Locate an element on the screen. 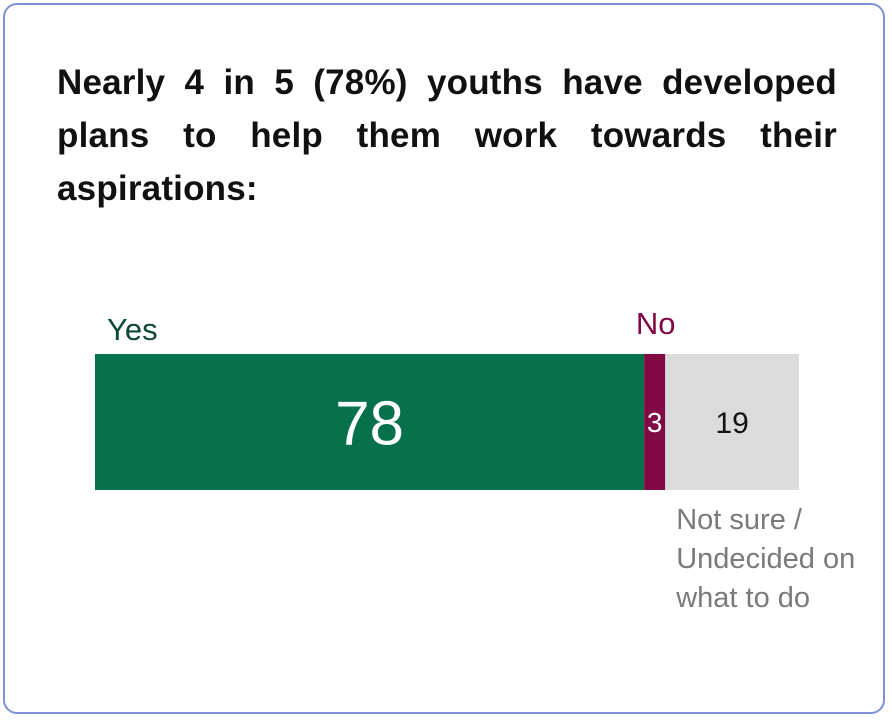 This screenshot has width=892, height=721. bar-segment-yes is located at coordinates (370, 422).